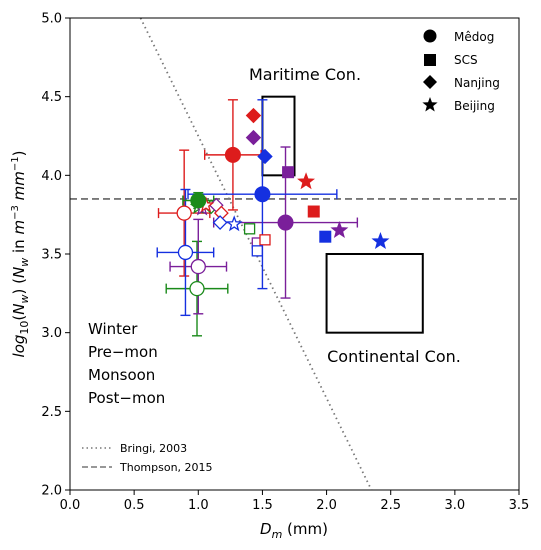 The image size is (541, 550). Describe the element at coordinates (474, 106) in the screenshot. I see `legend-label-beijing: Beijing` at that location.